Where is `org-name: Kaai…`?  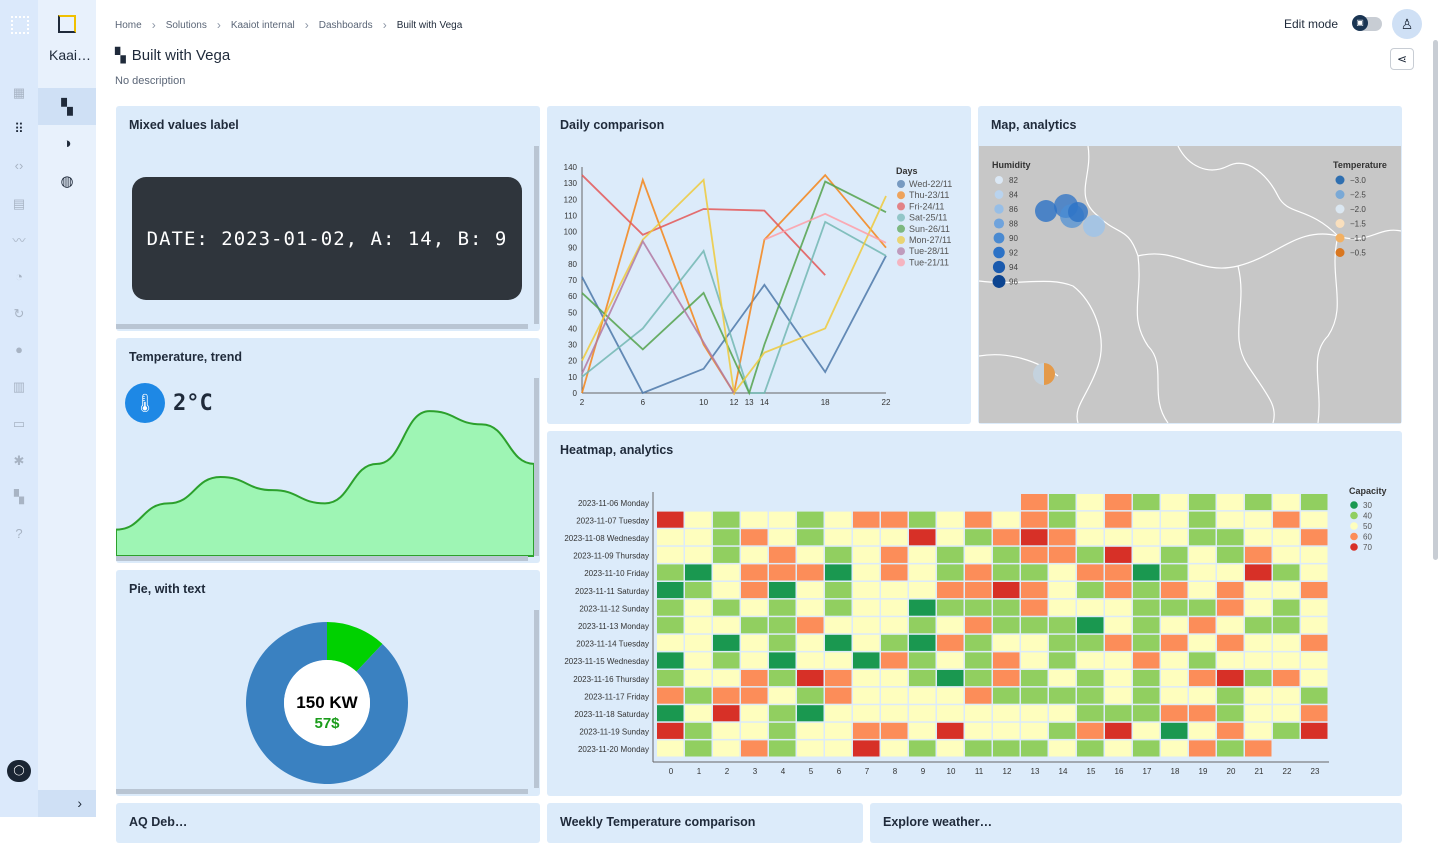 org-name: Kaai… is located at coordinates (70, 55).